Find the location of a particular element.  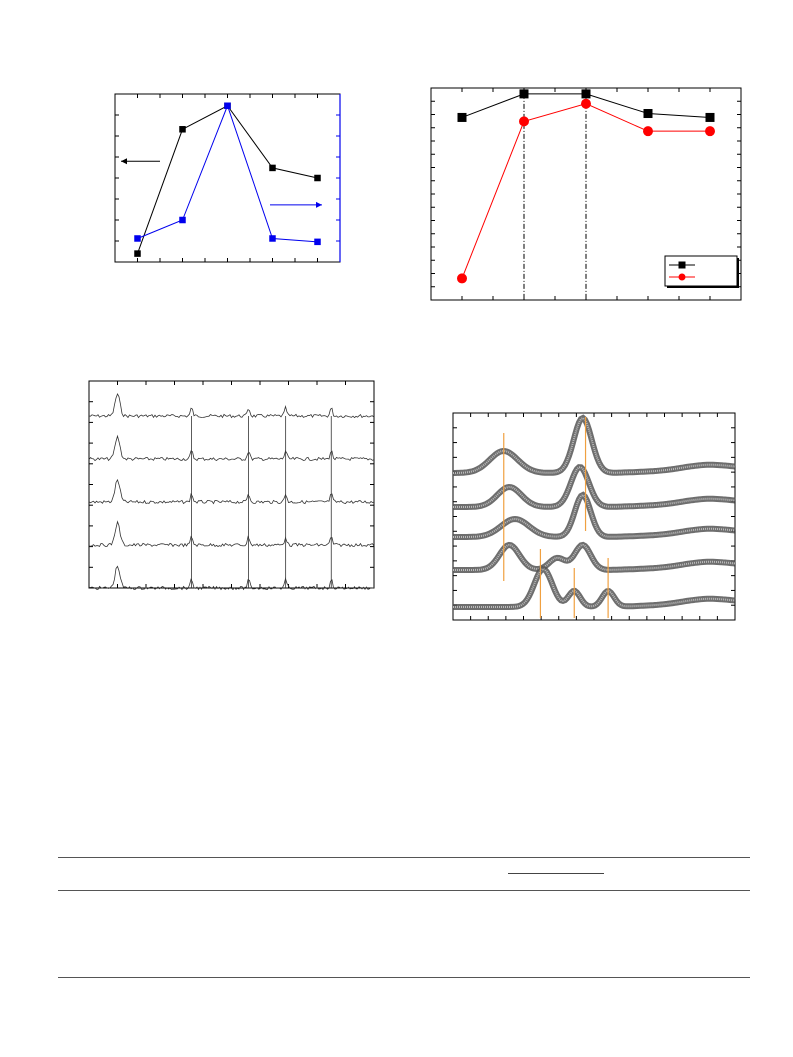

trace-1-band is located at coordinates (594, 445).